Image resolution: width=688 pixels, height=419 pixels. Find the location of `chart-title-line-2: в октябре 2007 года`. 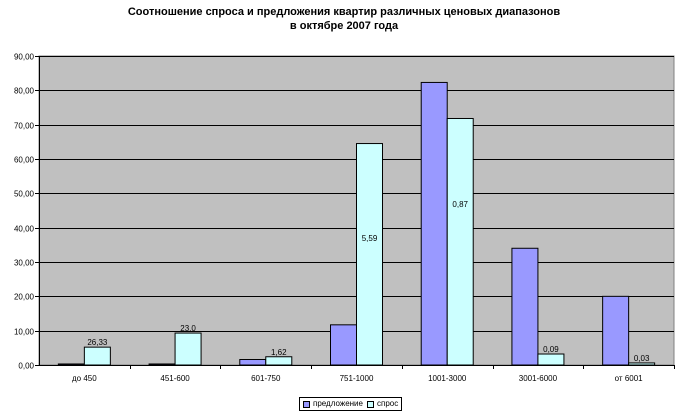

chart-title-line-2: в октябре 2007 года is located at coordinates (344, 26).